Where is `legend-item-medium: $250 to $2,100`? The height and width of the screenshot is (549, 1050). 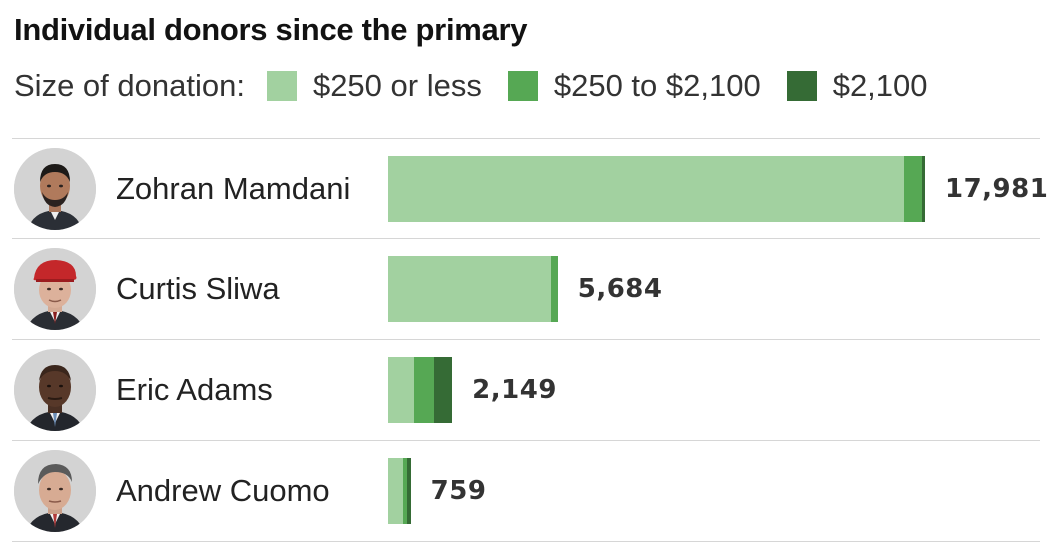
legend-item-medium: $250 to $2,100 is located at coordinates (634, 86).